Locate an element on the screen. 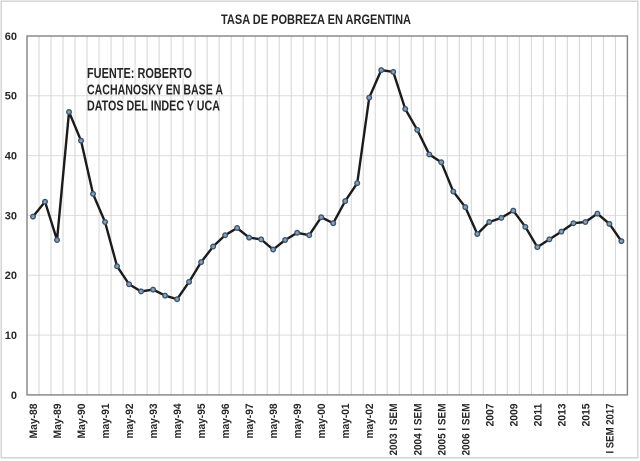 This screenshot has height=461, width=640. svg-text: May-88 is located at coordinates (34, 421).